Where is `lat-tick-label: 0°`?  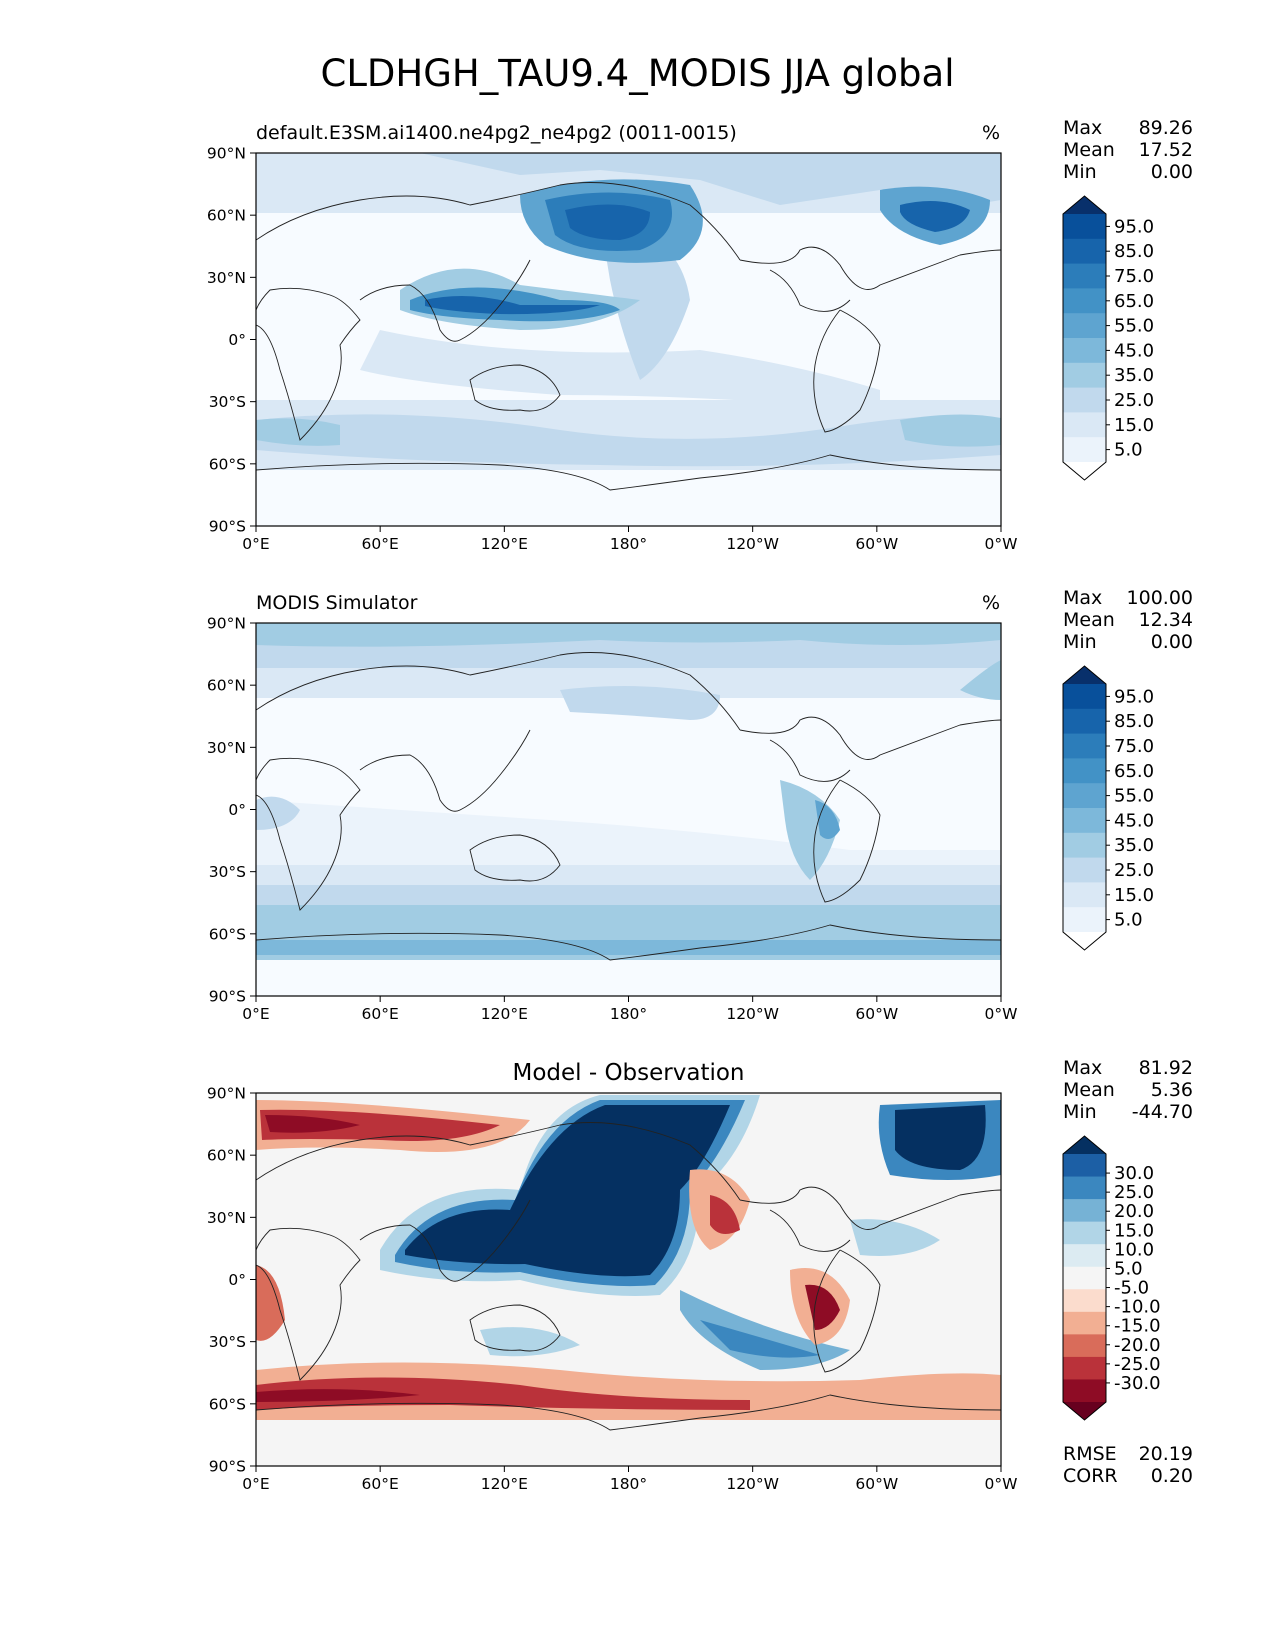
lat-tick-label: 0° is located at coordinates (237, 340).